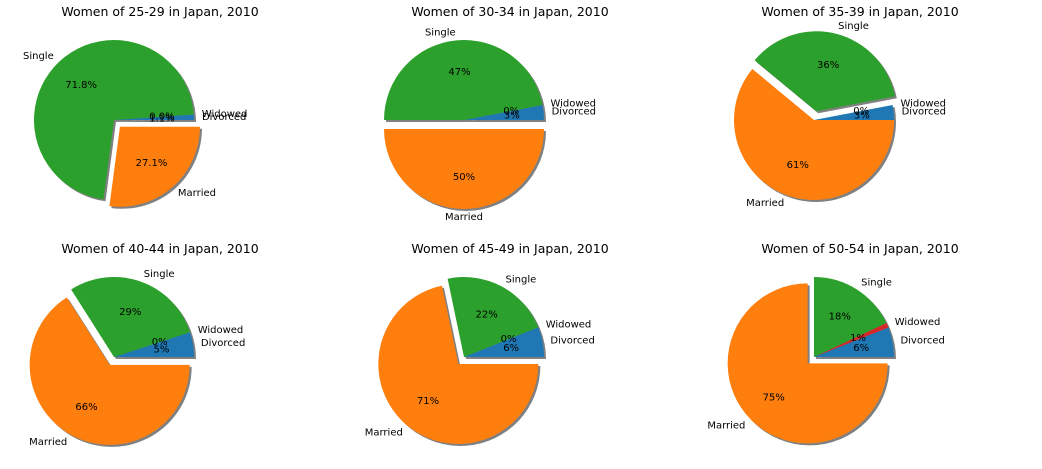 The height and width of the screenshot is (469, 1042). I want to click on pct-label-single: 29%, so click(130, 312).